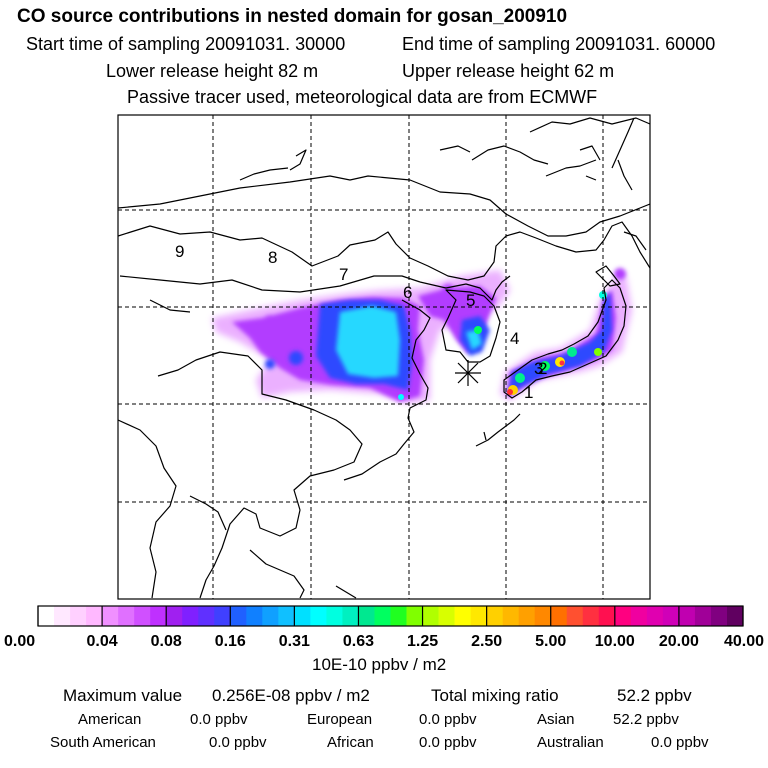  Describe the element at coordinates (166, 641) in the screenshot. I see `colorbar-tick-label: 0.08` at that location.